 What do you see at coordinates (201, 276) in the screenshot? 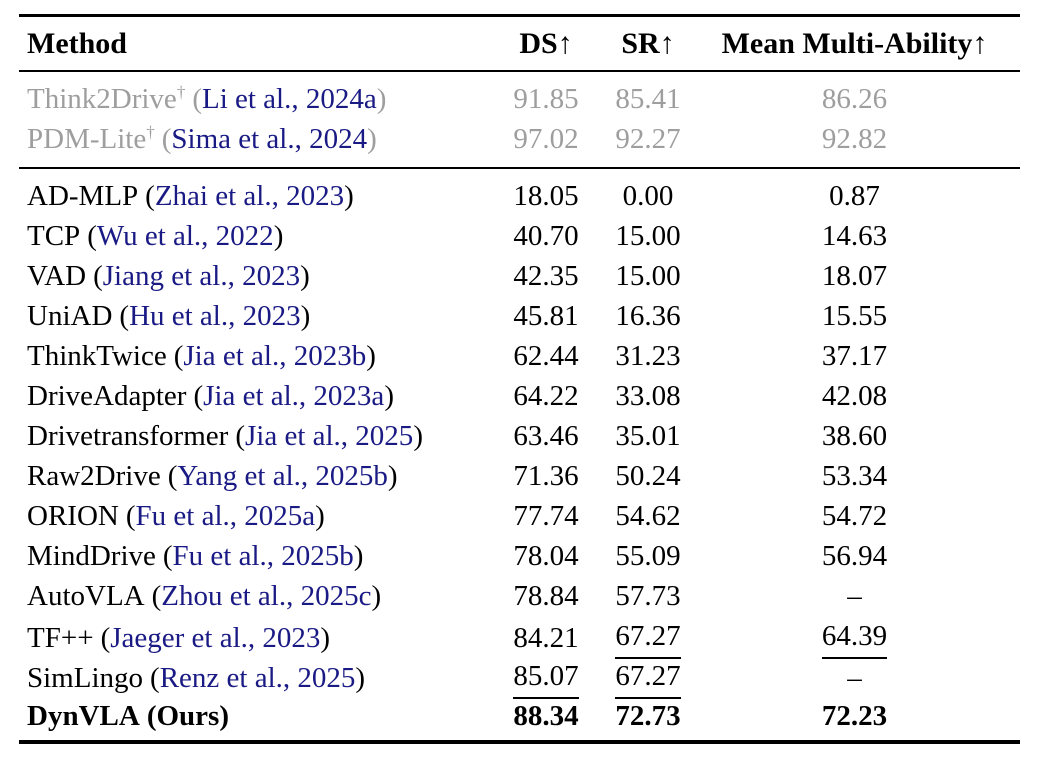
I see `citation-link: Jiang et al., 2023` at bounding box center [201, 276].